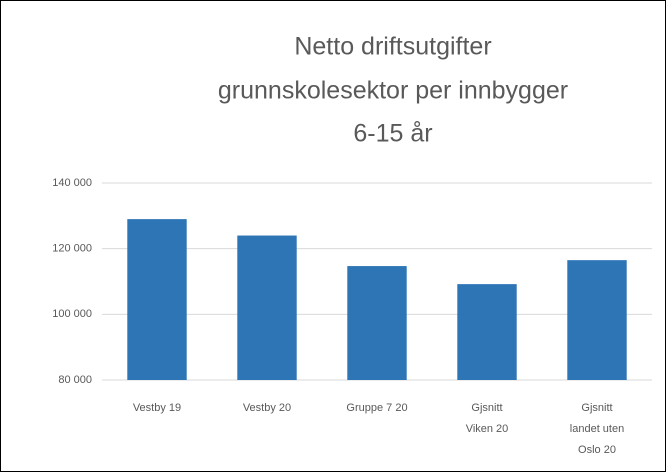 The height and width of the screenshot is (472, 666). What do you see at coordinates (72, 249) in the screenshot?
I see `y-tick-label: 120 000` at bounding box center [72, 249].